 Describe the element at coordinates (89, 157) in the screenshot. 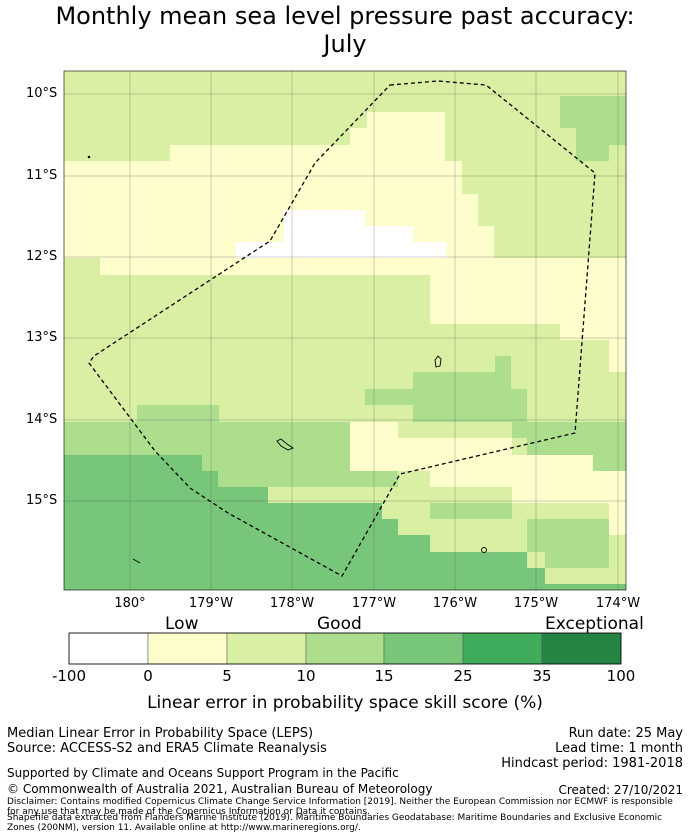

I see `island-e` at that location.